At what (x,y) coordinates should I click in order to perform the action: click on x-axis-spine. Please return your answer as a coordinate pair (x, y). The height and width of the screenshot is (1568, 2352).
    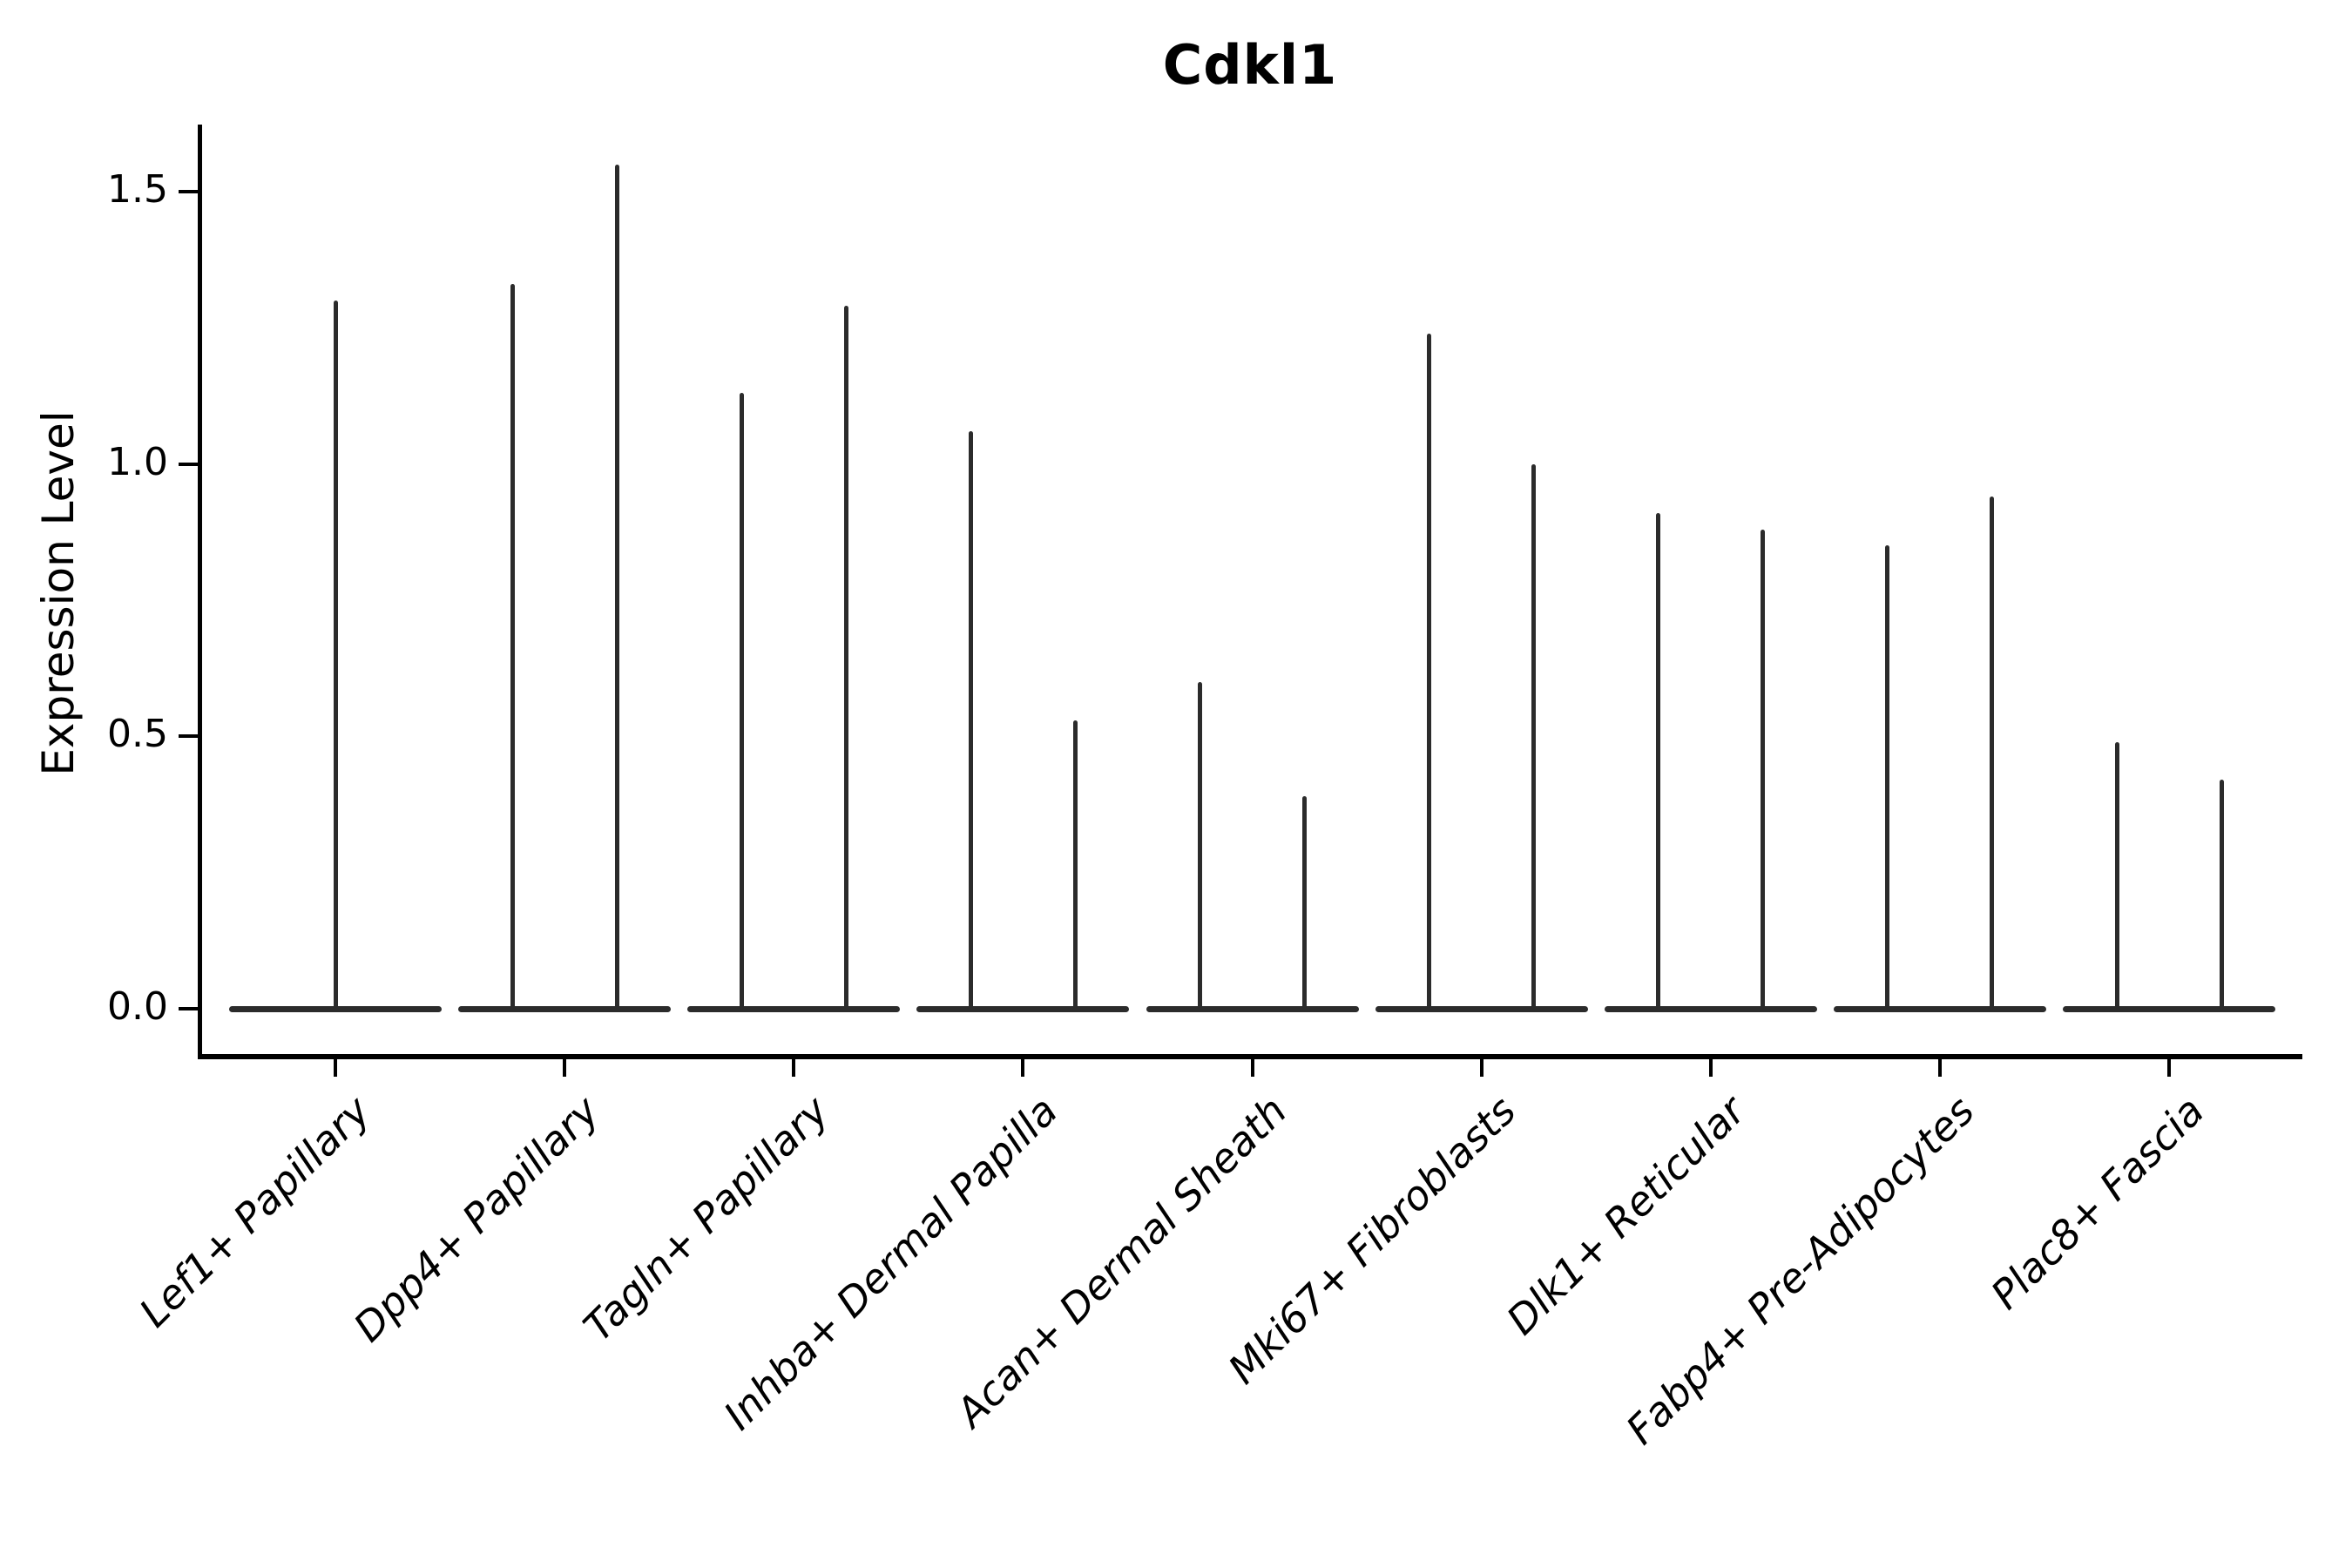
    Looking at the image, I should click on (1250, 1056).